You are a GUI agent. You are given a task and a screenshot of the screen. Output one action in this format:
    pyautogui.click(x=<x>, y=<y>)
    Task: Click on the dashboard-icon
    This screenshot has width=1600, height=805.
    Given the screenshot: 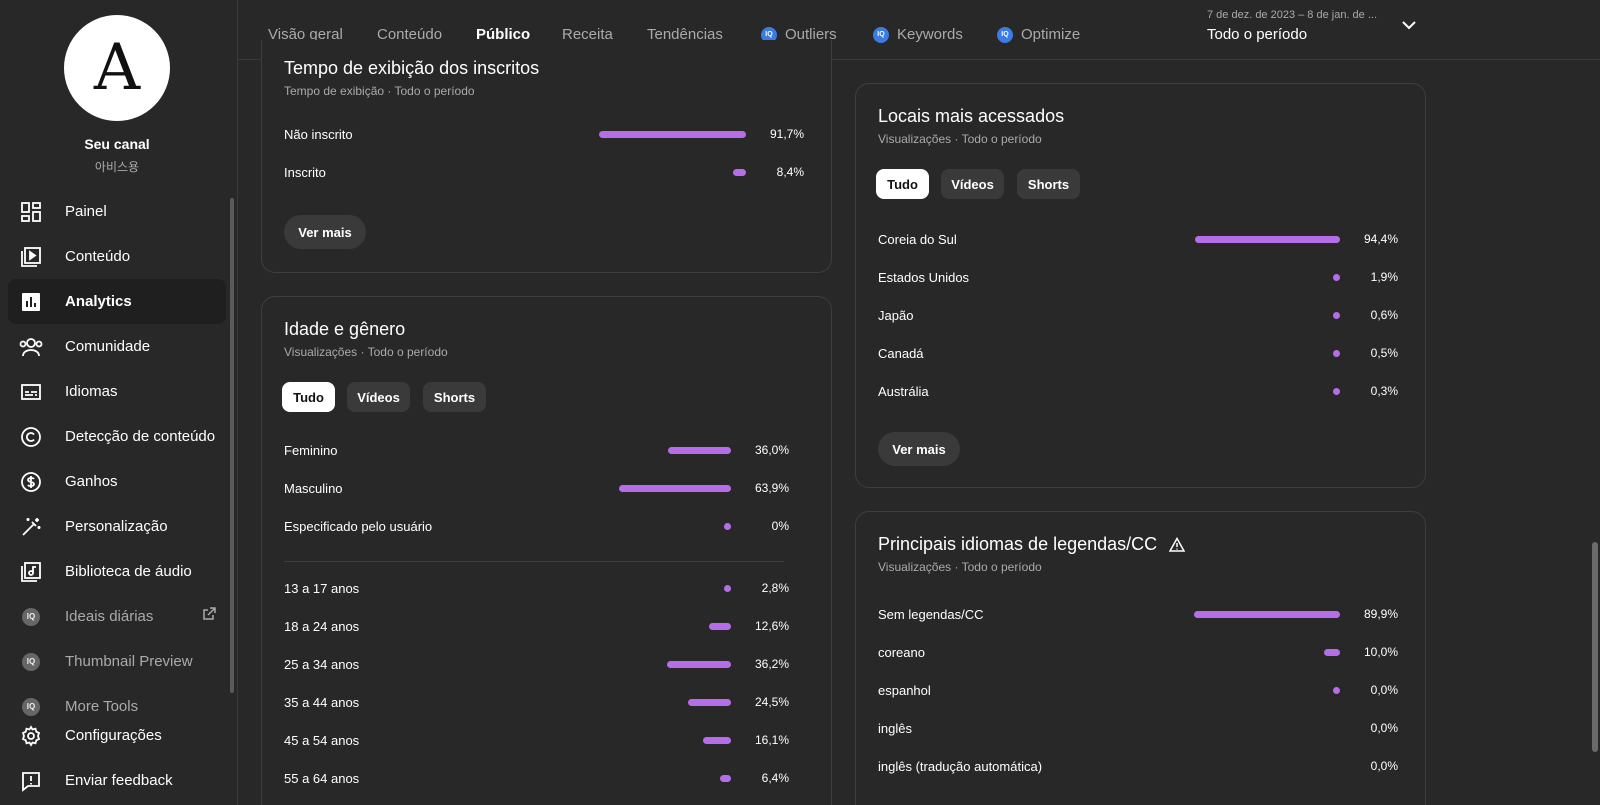 What is the action you would take?
    pyautogui.click(x=31, y=212)
    